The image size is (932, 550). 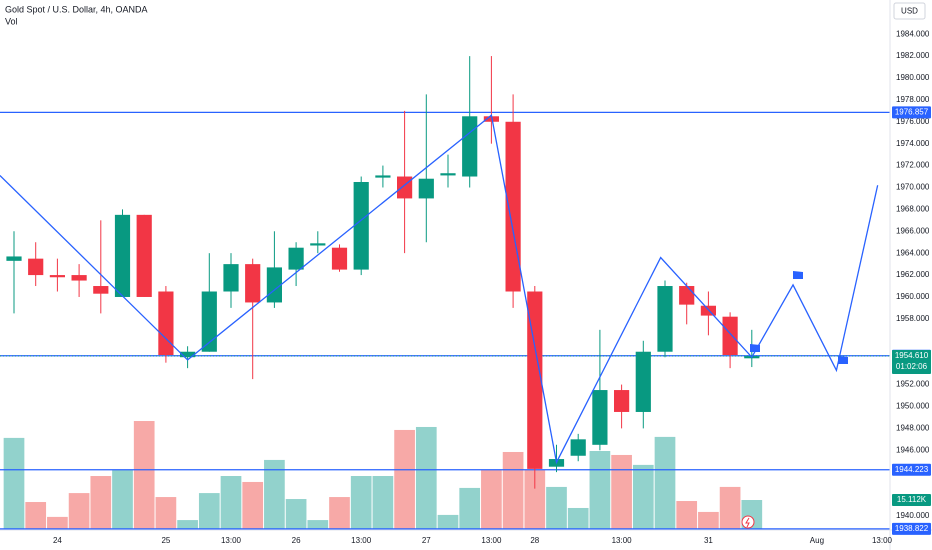 What do you see at coordinates (913, 208) in the screenshot?
I see `y-tick-label: 1968.000` at bounding box center [913, 208].